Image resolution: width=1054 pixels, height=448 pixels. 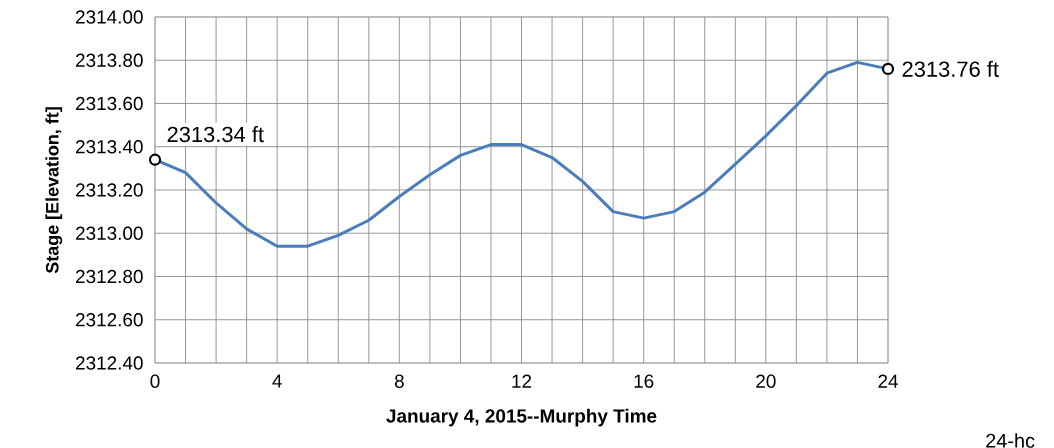 I want to click on y-axis-title: Stage [Elevation, ft], so click(x=54, y=190).